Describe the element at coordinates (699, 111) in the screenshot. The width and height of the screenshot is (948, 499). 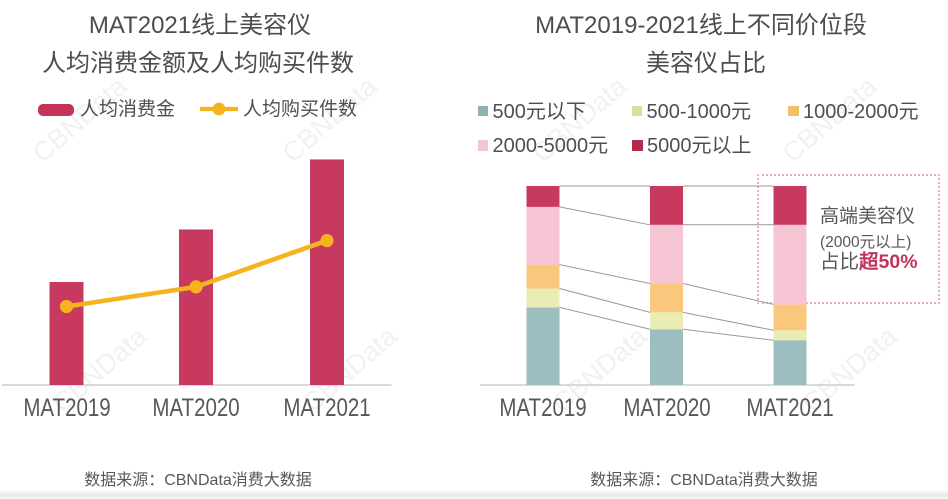
I see `right-legend-label-1: 500-1000元` at that location.